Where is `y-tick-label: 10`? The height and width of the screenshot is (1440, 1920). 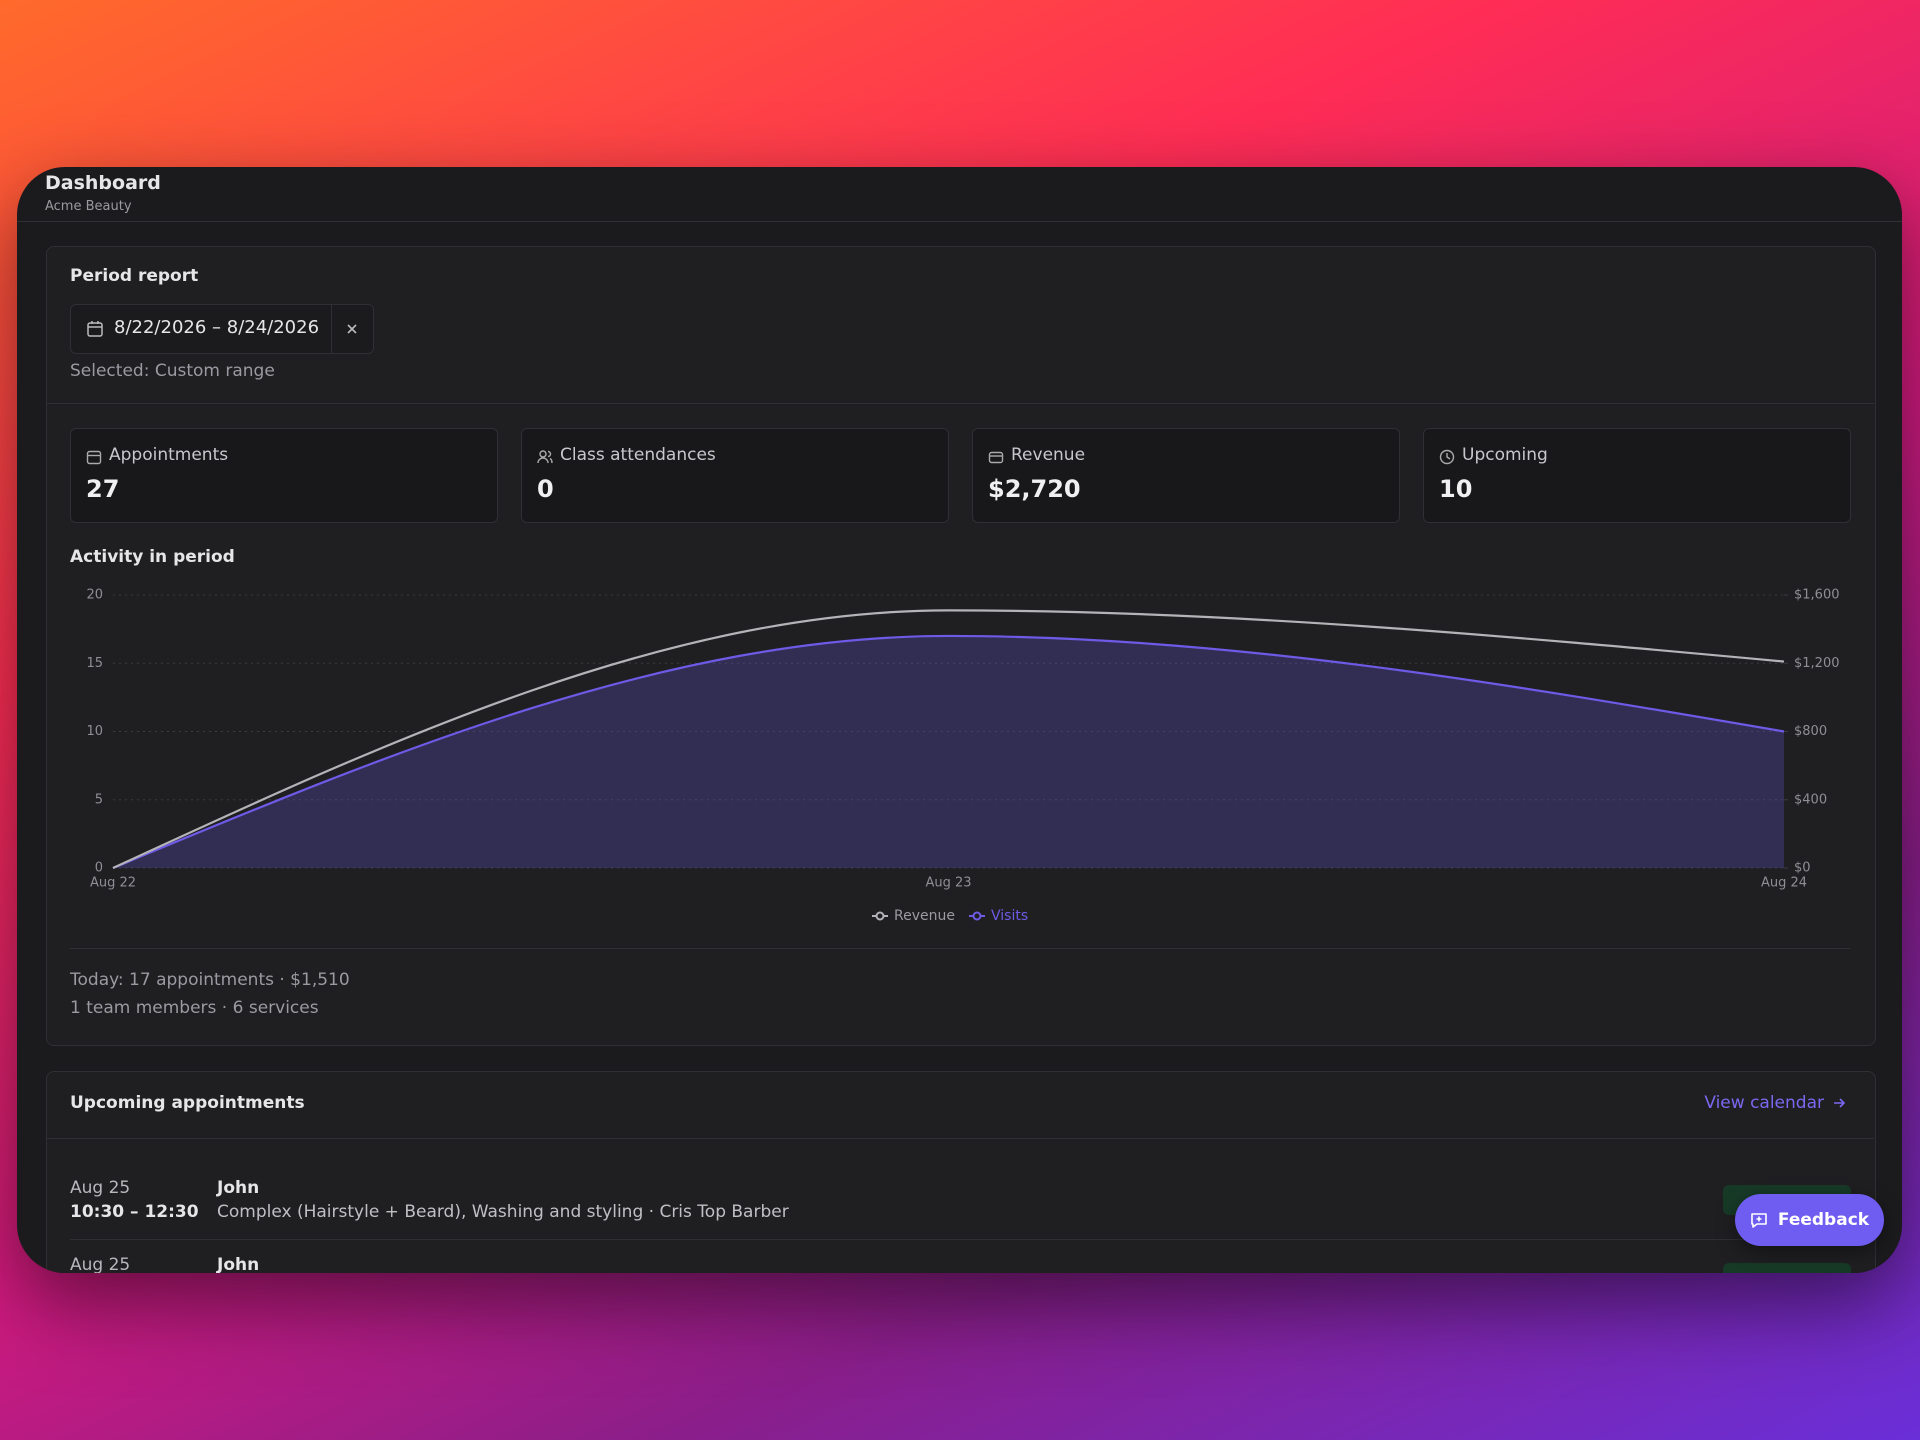 y-tick-label: 10 is located at coordinates (94, 731).